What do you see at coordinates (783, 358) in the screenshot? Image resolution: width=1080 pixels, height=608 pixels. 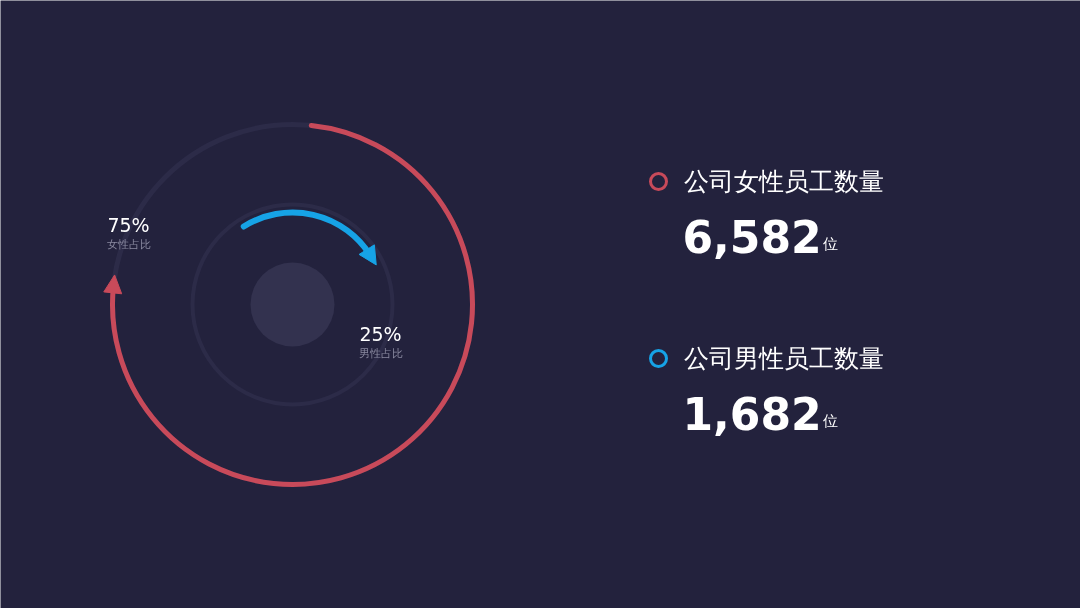 I see `text: 公司男性员工数量` at bounding box center [783, 358].